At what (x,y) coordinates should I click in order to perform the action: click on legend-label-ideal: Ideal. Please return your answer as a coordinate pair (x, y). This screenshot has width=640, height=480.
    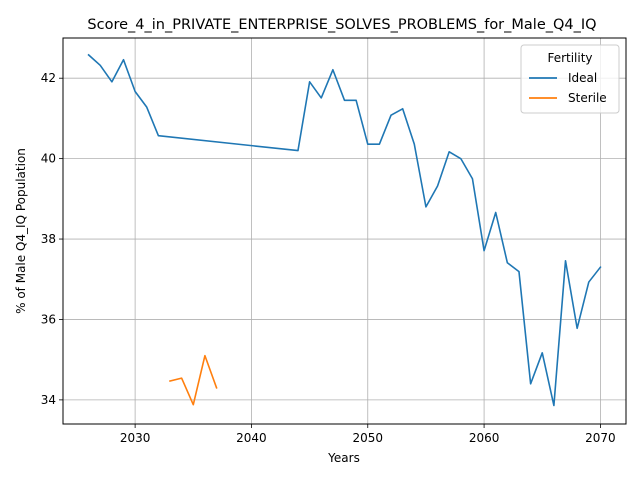
    Looking at the image, I should click on (582, 78).